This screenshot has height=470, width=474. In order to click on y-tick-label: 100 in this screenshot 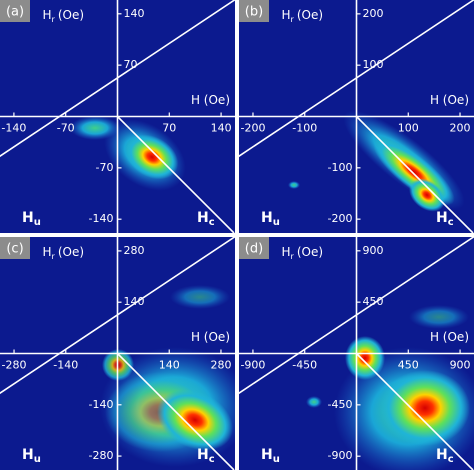, I will do `click(373, 64)`.